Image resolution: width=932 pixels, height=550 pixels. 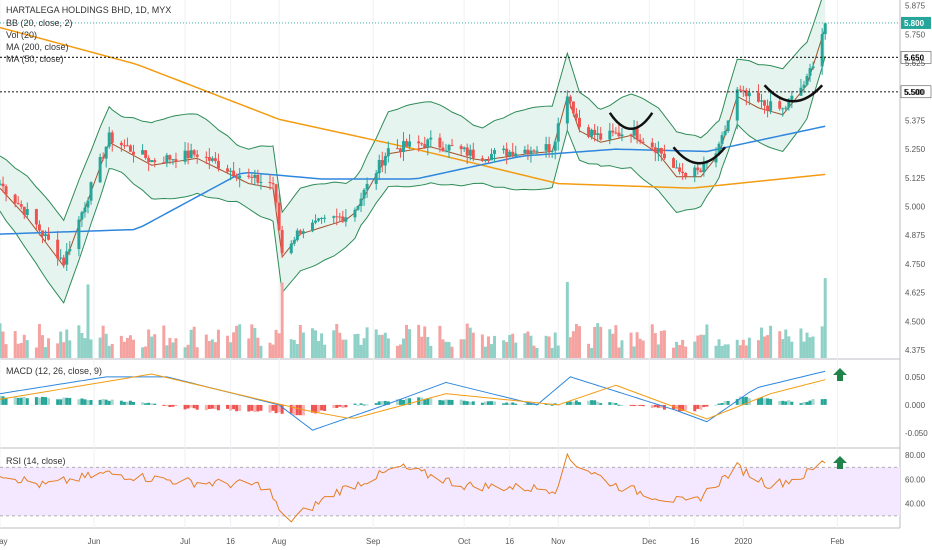 I want to click on macd-tick-label: 0.000, so click(x=915, y=405).